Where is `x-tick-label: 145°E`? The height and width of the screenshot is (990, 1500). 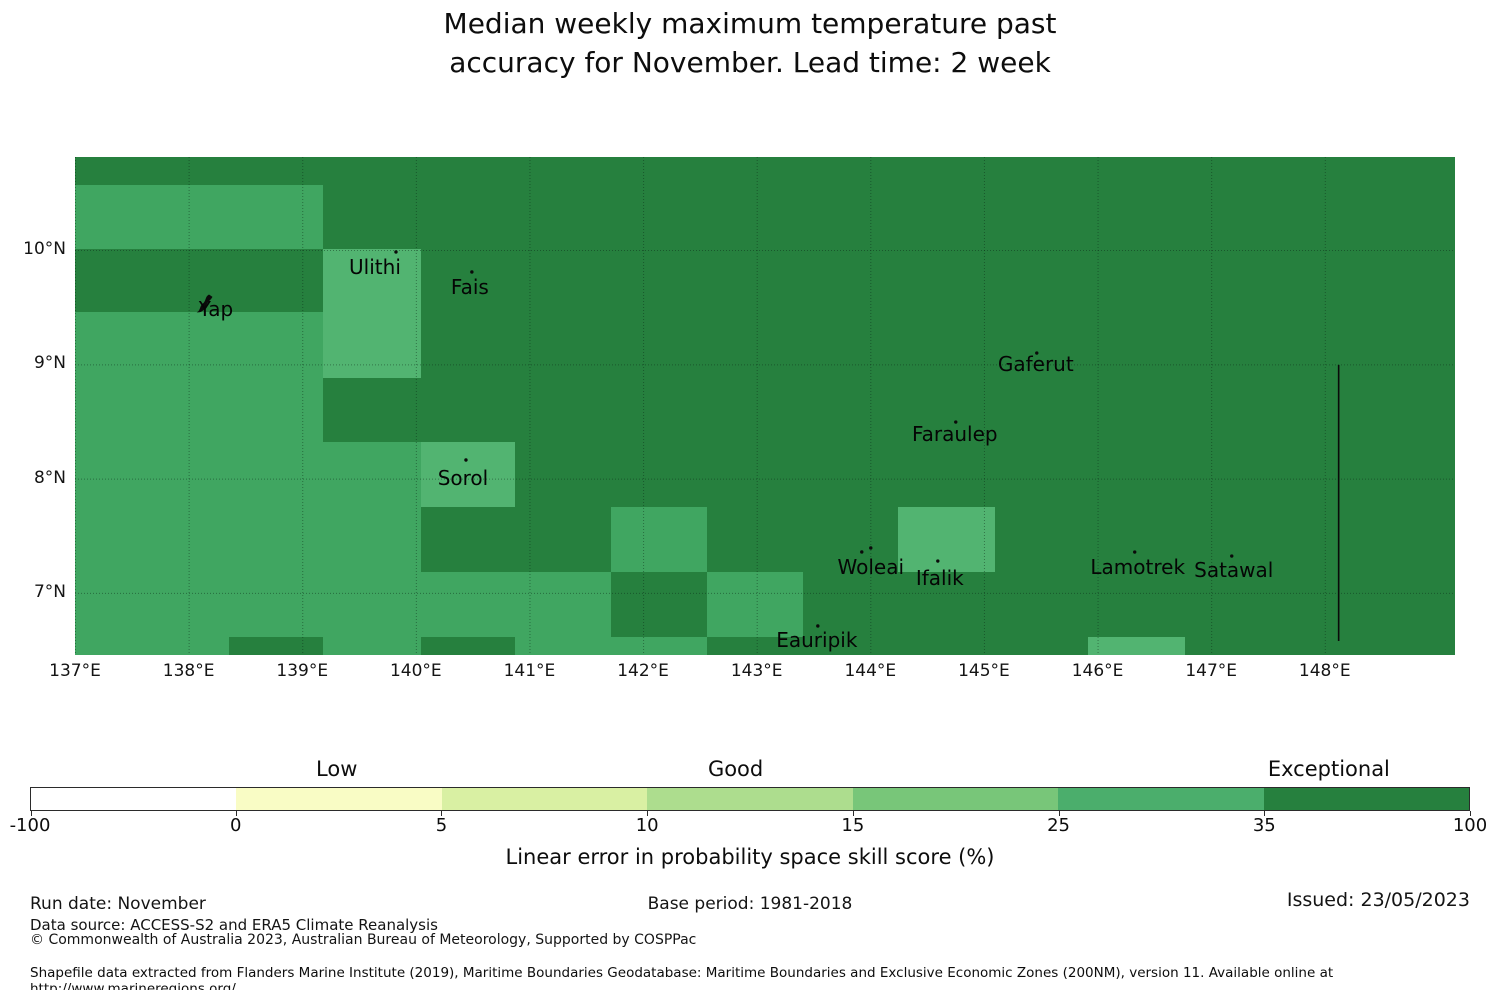 x-tick-label: 145°E is located at coordinates (984, 671).